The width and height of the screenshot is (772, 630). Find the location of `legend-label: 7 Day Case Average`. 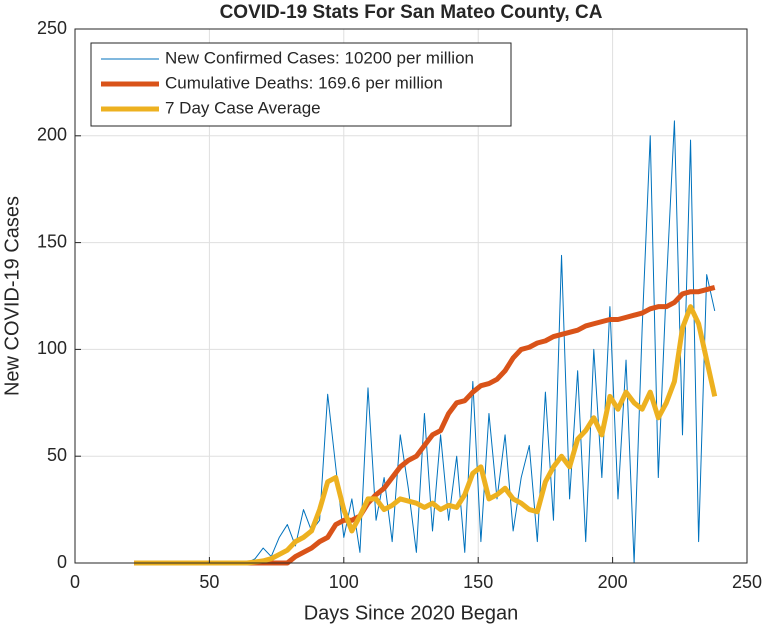

legend-label: 7 Day Case Average is located at coordinates (243, 107).